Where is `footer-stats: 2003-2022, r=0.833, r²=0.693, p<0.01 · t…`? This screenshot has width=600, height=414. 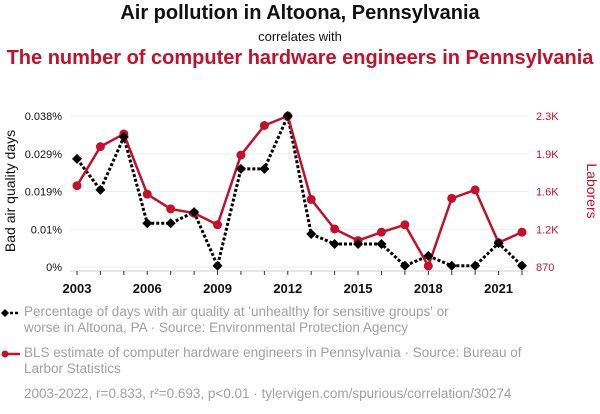 footer-stats: 2003-2022, r=0.833, r²=0.693, p<0.01 · t… is located at coordinates (268, 393).